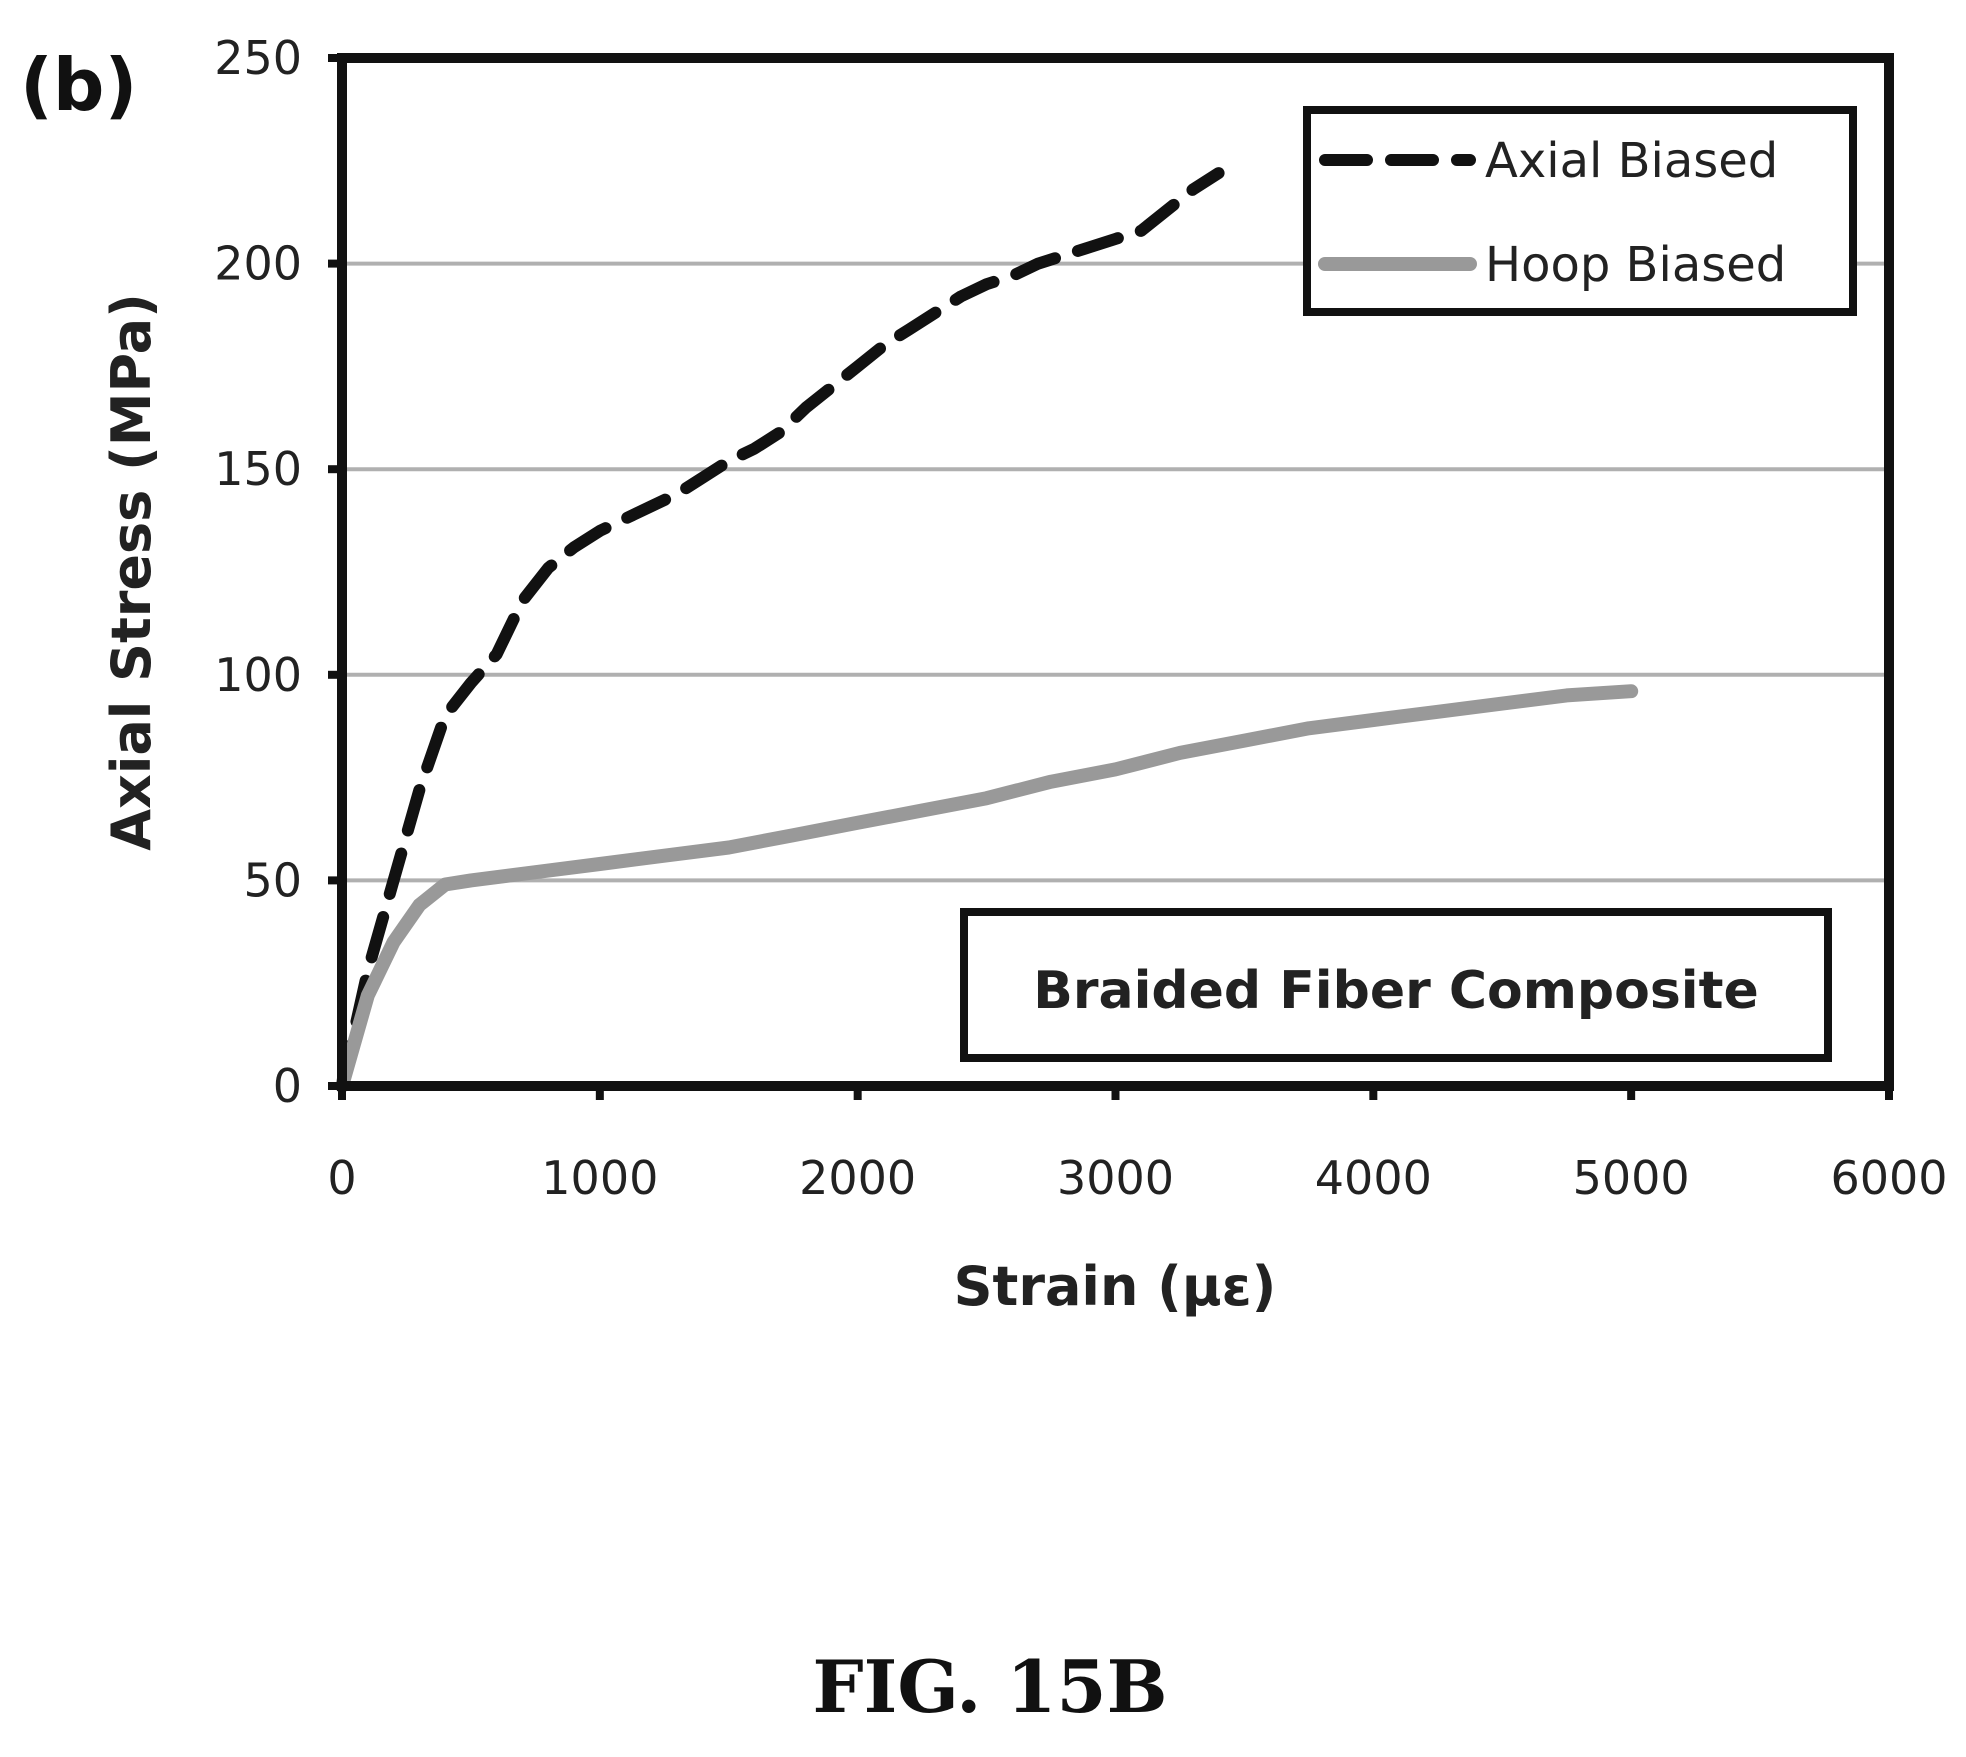 The image size is (1966, 1757). I want to click on y-tick-label-150: 150, so click(258, 469).